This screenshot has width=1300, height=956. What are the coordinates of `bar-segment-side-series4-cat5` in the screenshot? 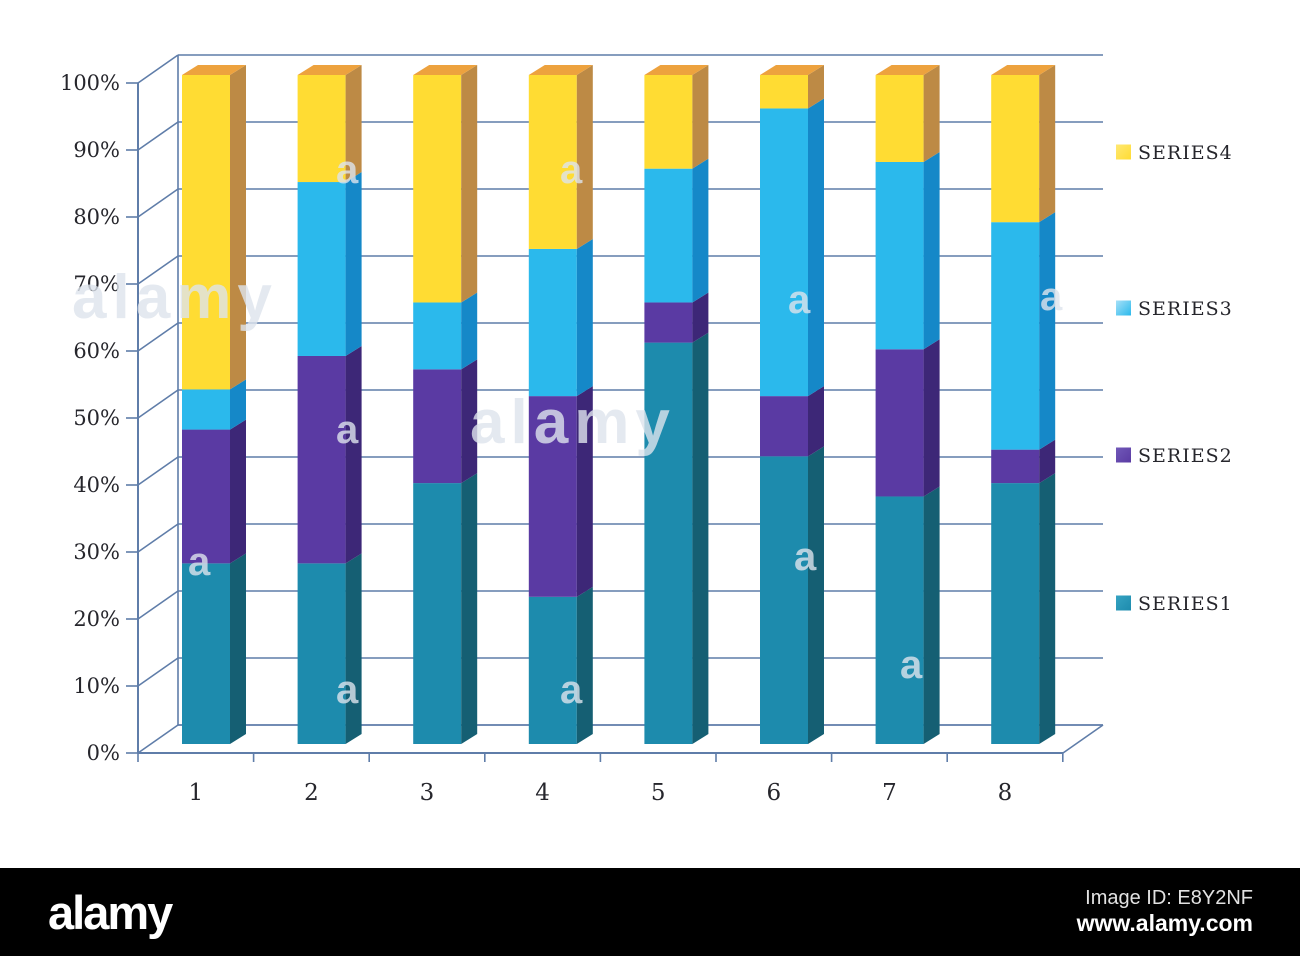 It's located at (700, 117).